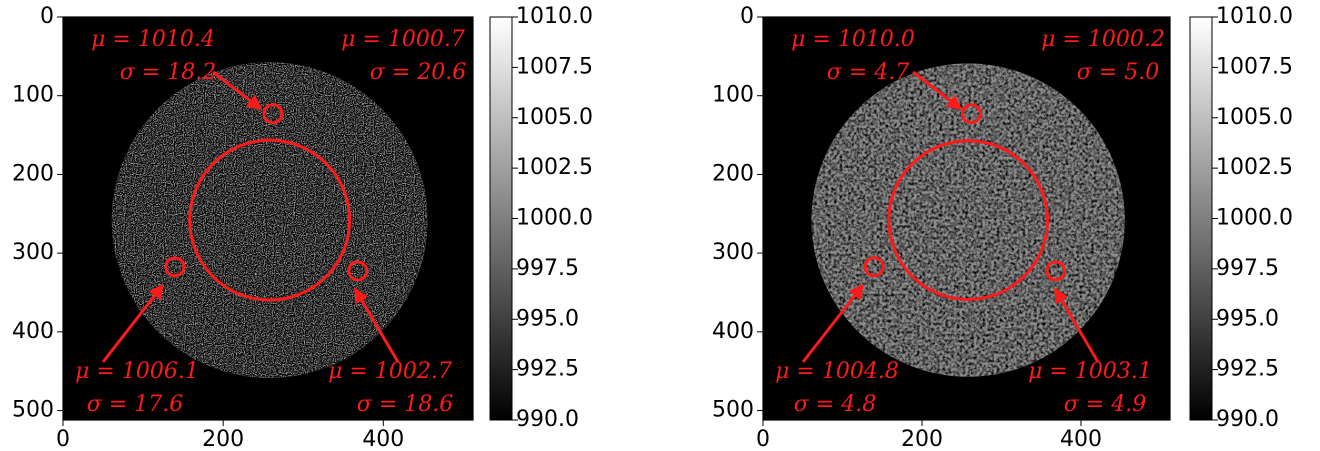 Image resolution: width=1320 pixels, height=451 pixels. Describe the element at coordinates (835, 404) in the screenshot. I see `annotation-sigma: σ = 4.8` at that location.